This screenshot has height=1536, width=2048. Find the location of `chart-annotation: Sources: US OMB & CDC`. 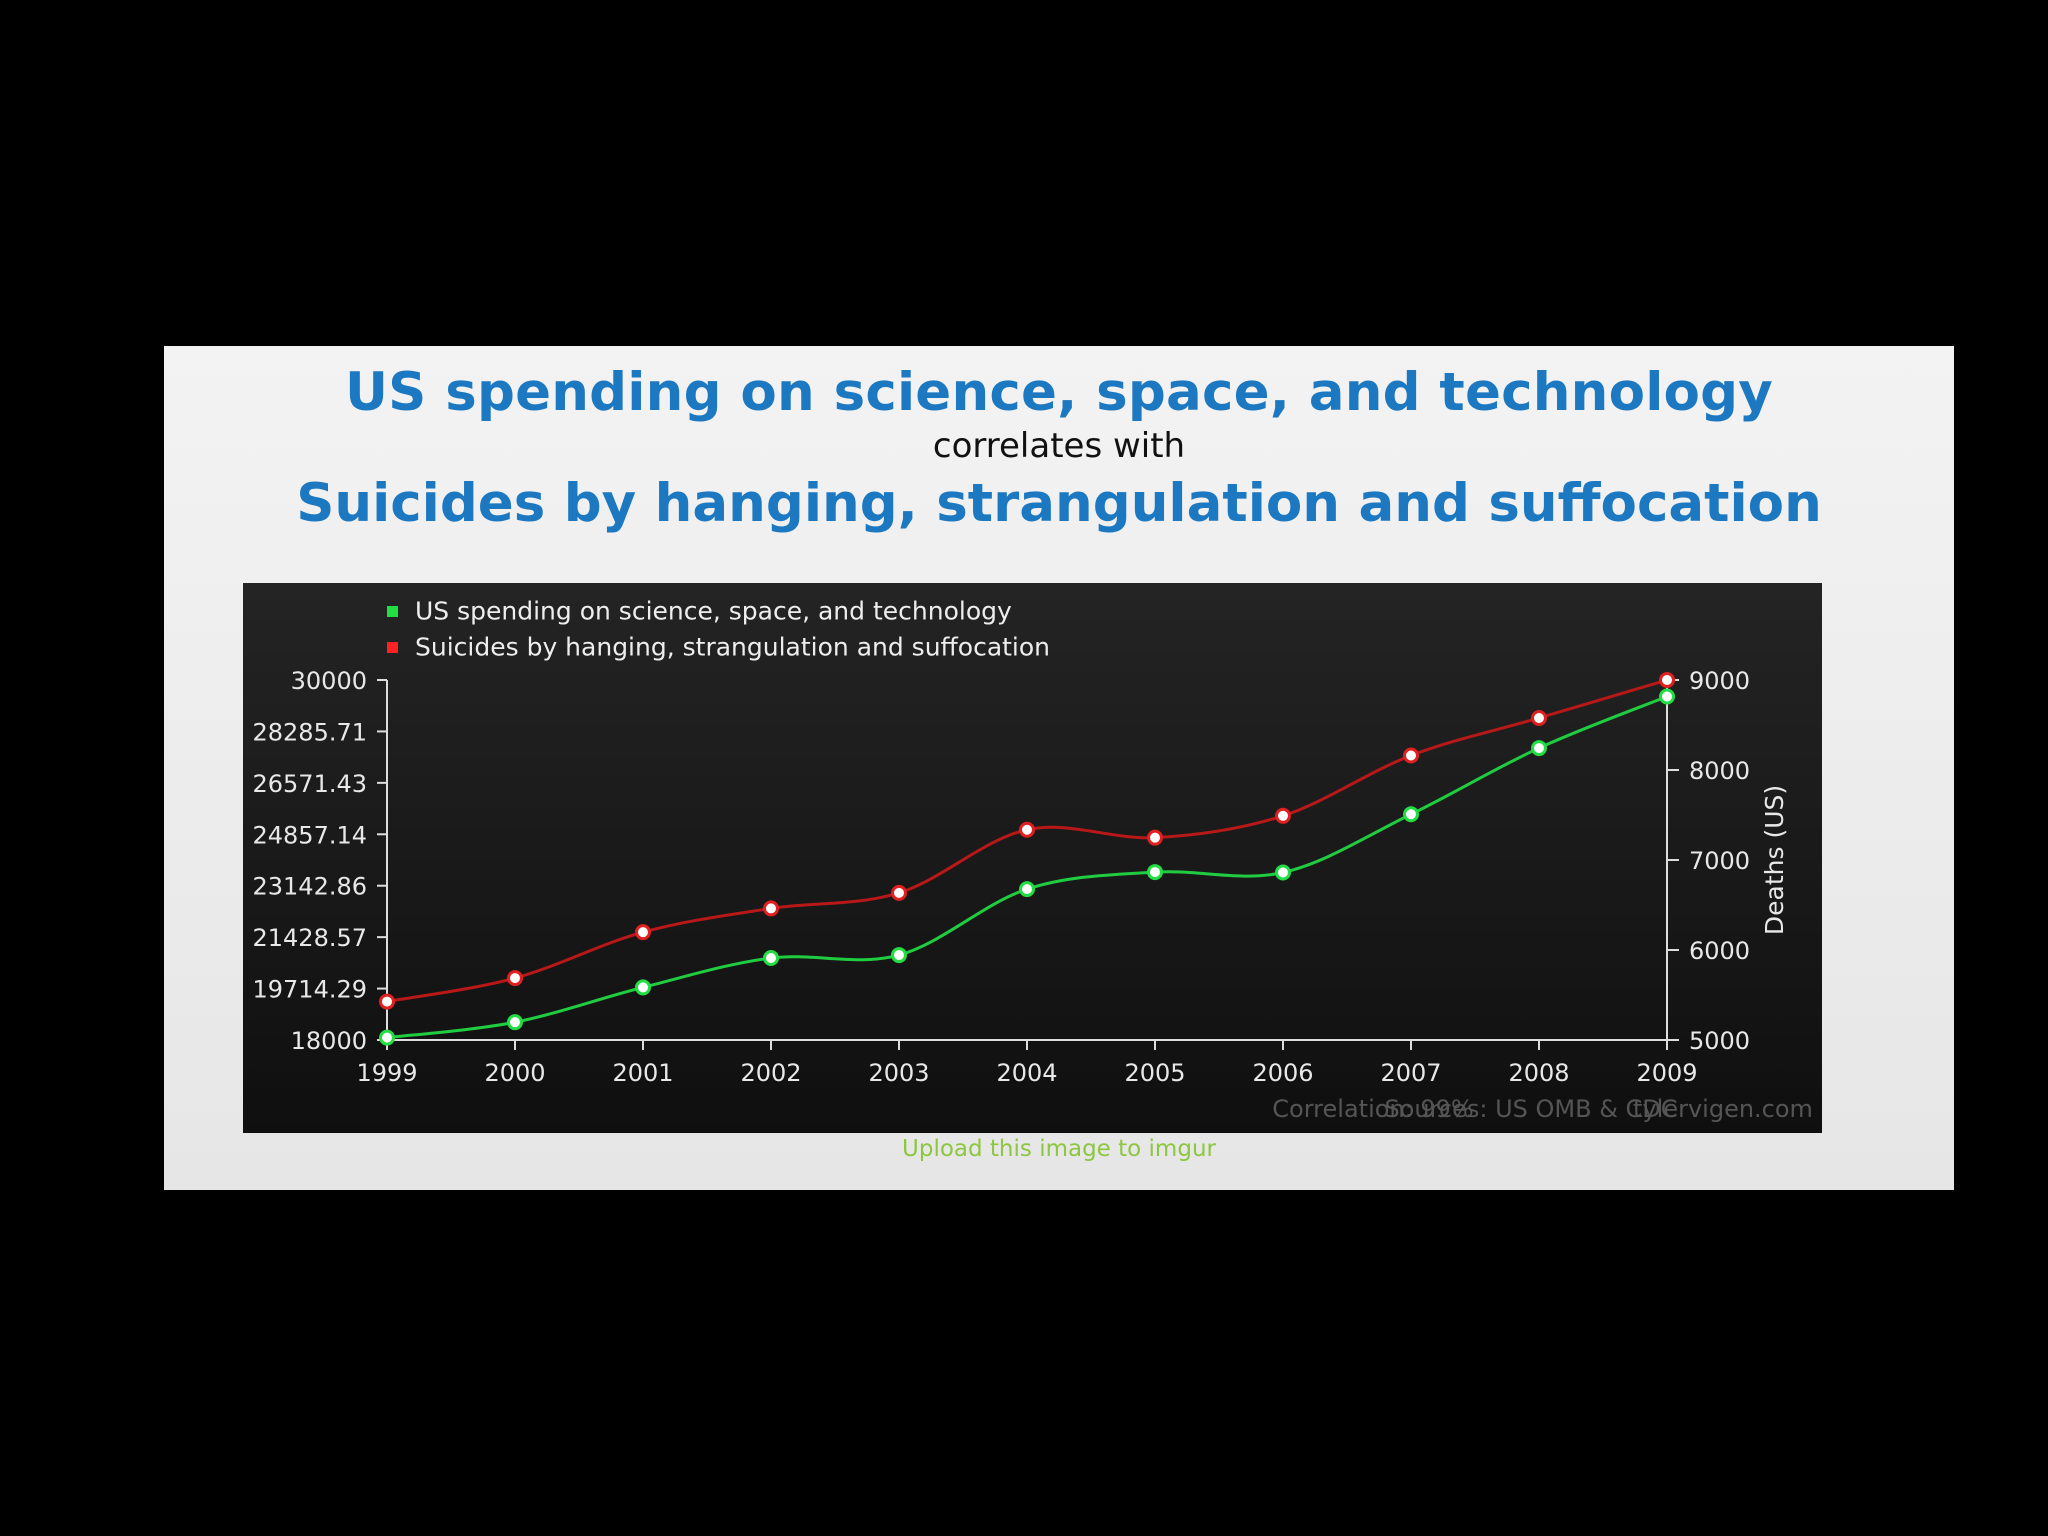

chart-annotation: Sources: US OMB & CDC is located at coordinates (1530, 1109).